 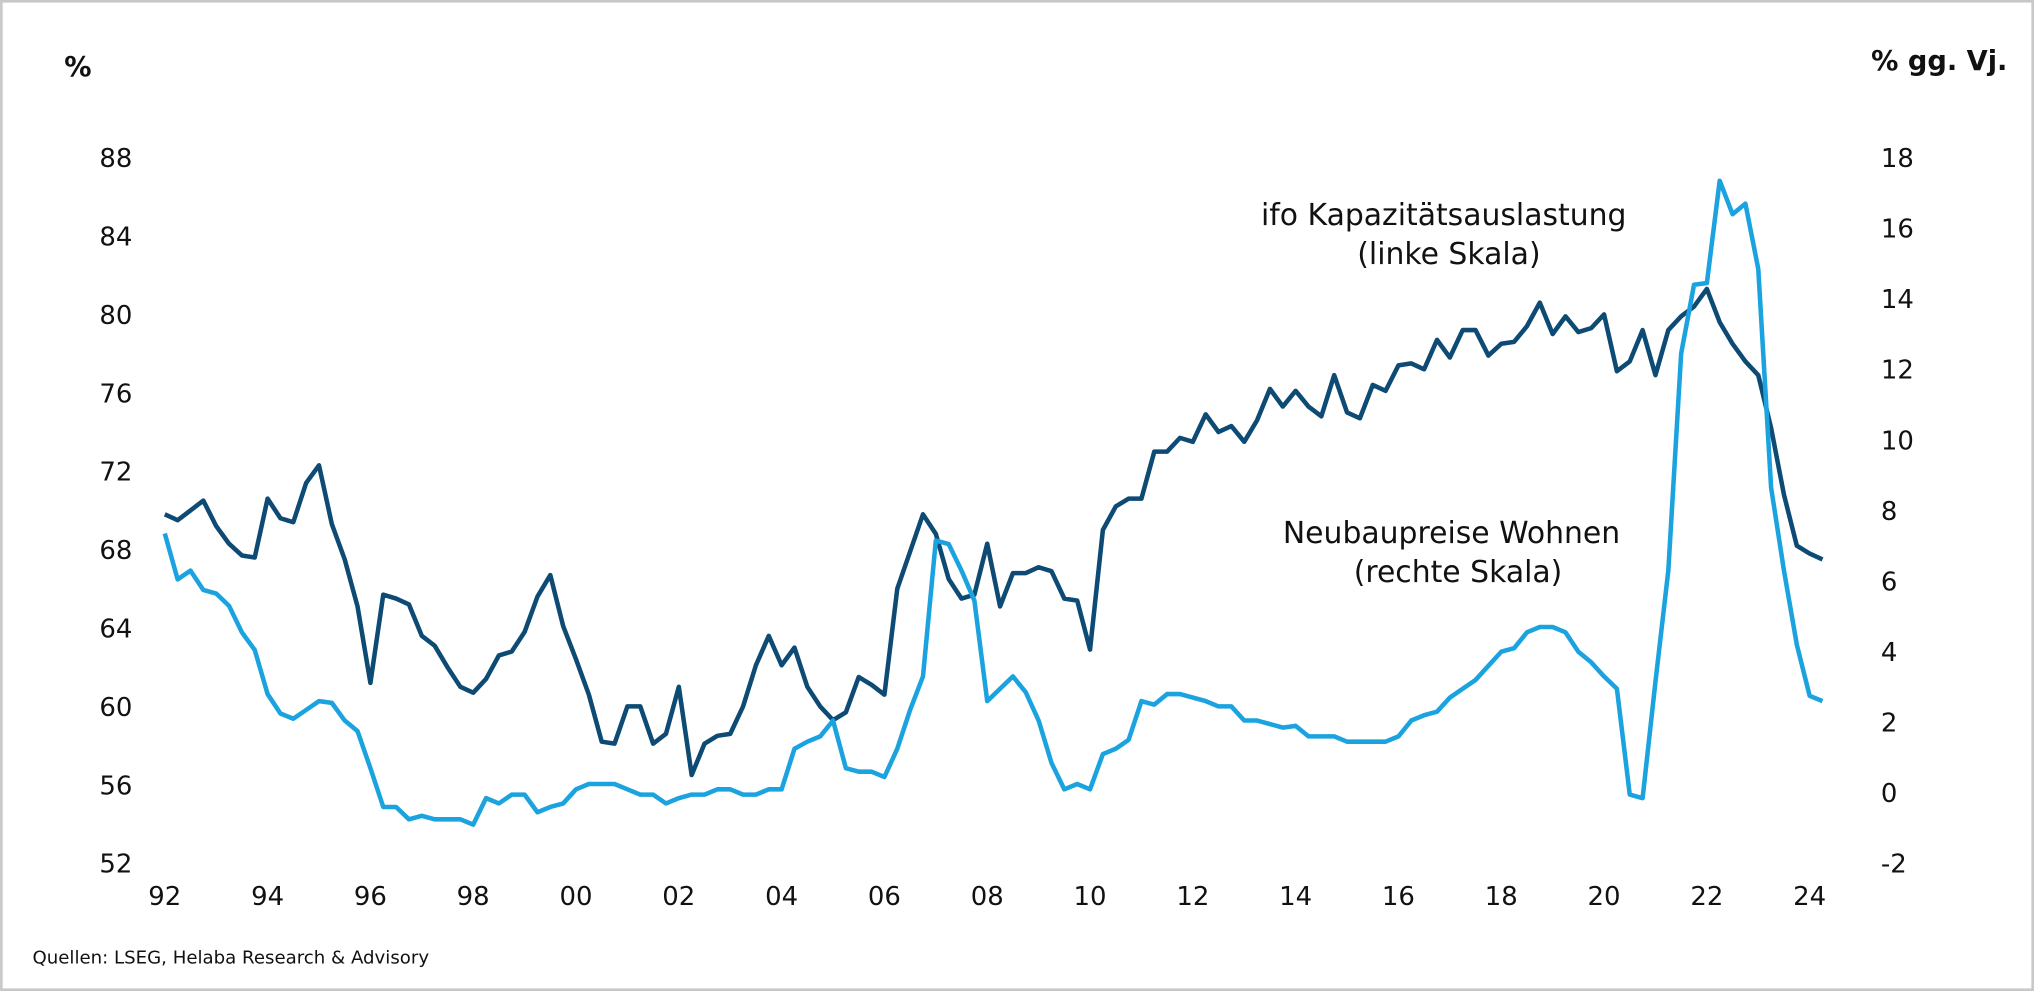 I want to click on x-tick-label: 94, so click(x=267, y=897).